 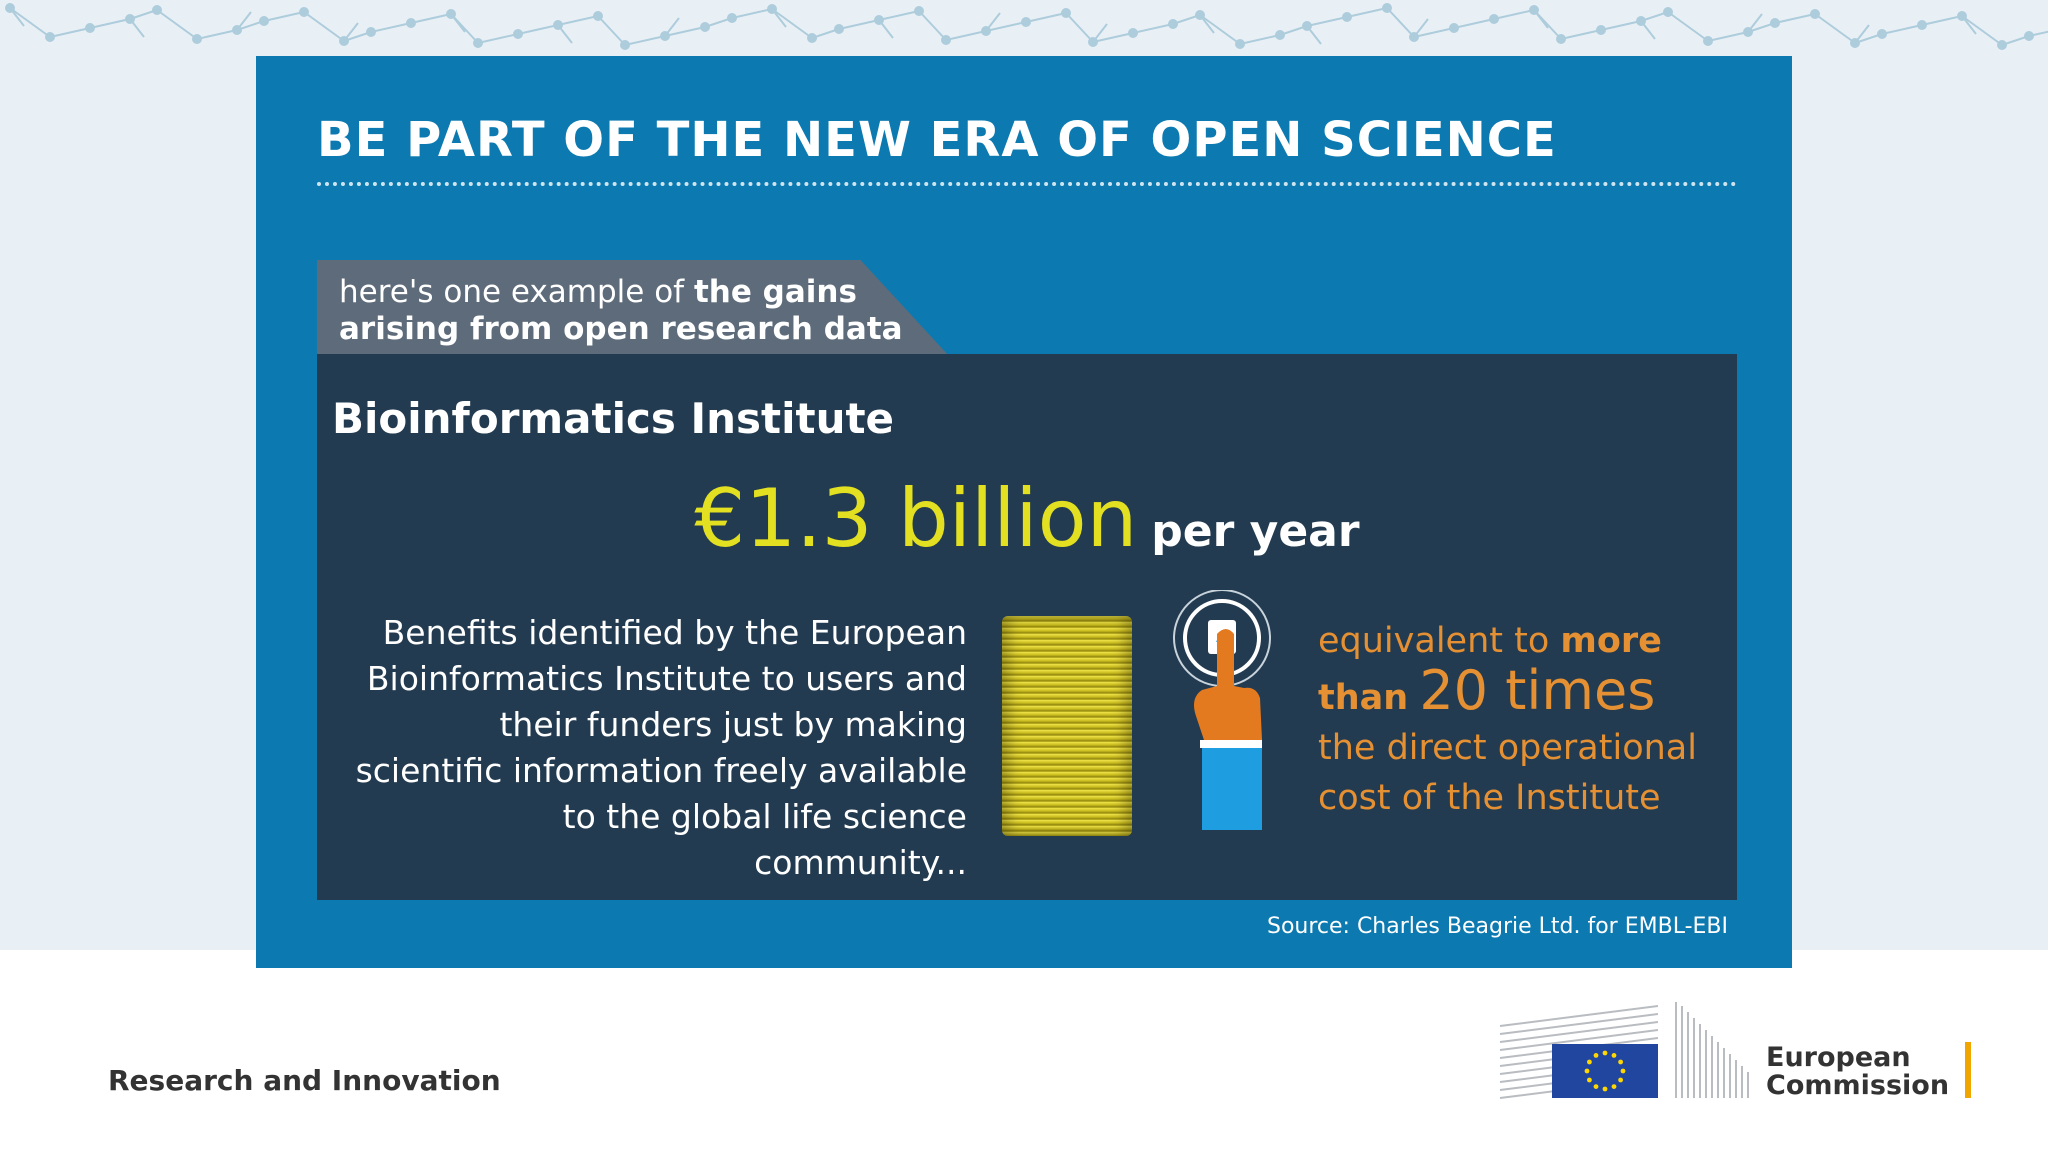 What do you see at coordinates (304, 1080) in the screenshot?
I see `footer-label: Research and Innovation` at bounding box center [304, 1080].